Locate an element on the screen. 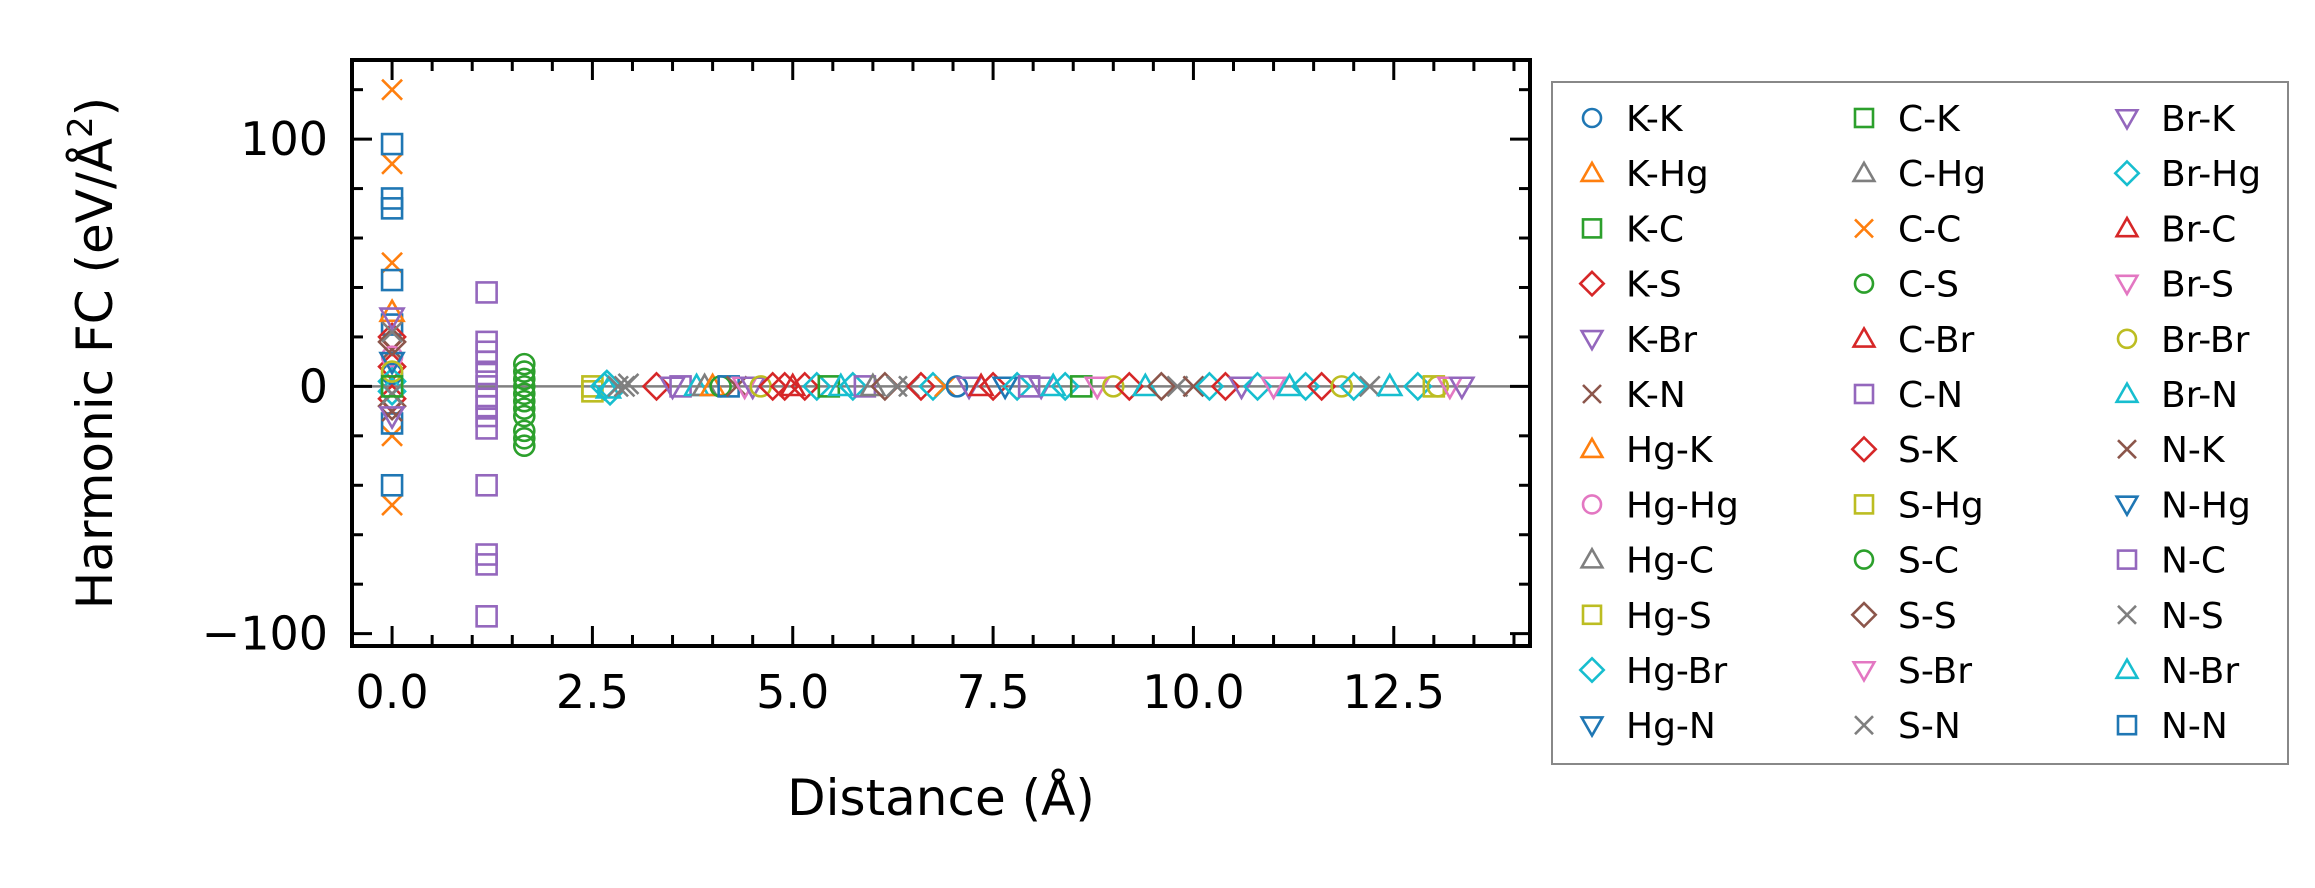  legend-label: K-K is located at coordinates (1655, 119).